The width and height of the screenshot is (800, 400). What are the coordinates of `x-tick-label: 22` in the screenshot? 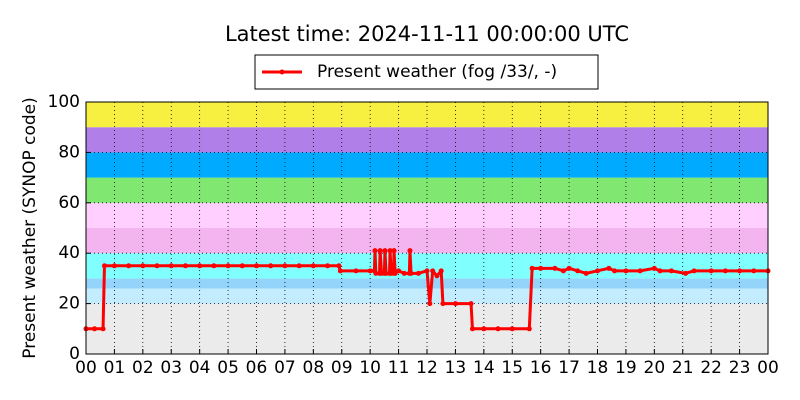 It's located at (711, 368).